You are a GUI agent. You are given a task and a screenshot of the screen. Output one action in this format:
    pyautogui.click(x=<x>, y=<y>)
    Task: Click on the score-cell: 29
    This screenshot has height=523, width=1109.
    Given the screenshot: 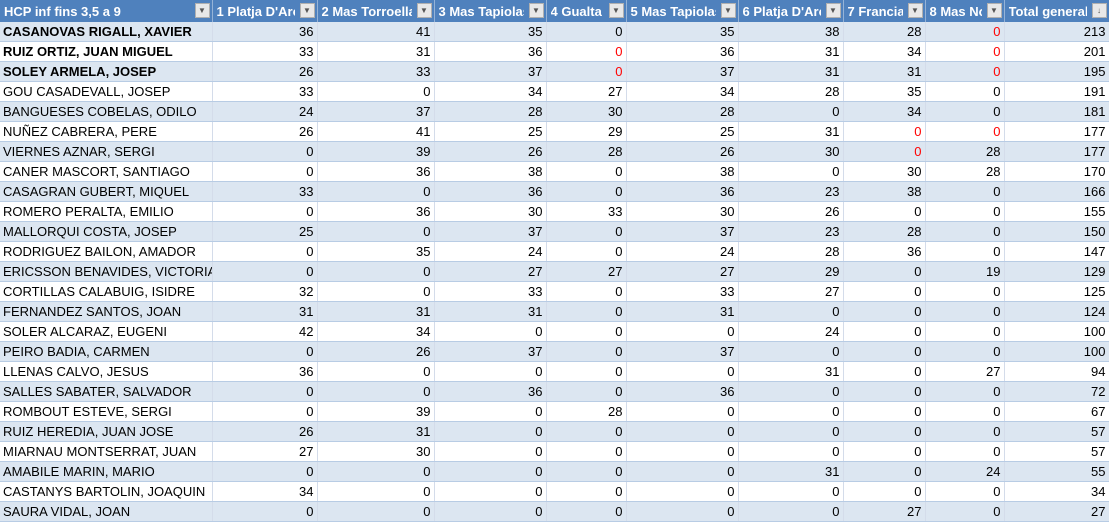 What is the action you would take?
    pyautogui.click(x=586, y=131)
    